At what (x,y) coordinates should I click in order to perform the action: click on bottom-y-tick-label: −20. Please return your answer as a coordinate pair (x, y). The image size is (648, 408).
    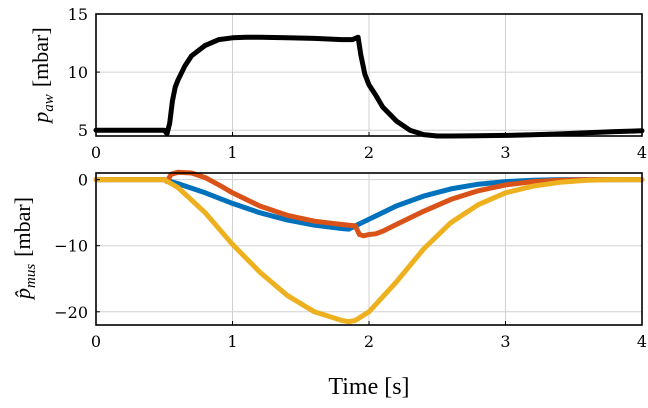
    Looking at the image, I should click on (71, 312).